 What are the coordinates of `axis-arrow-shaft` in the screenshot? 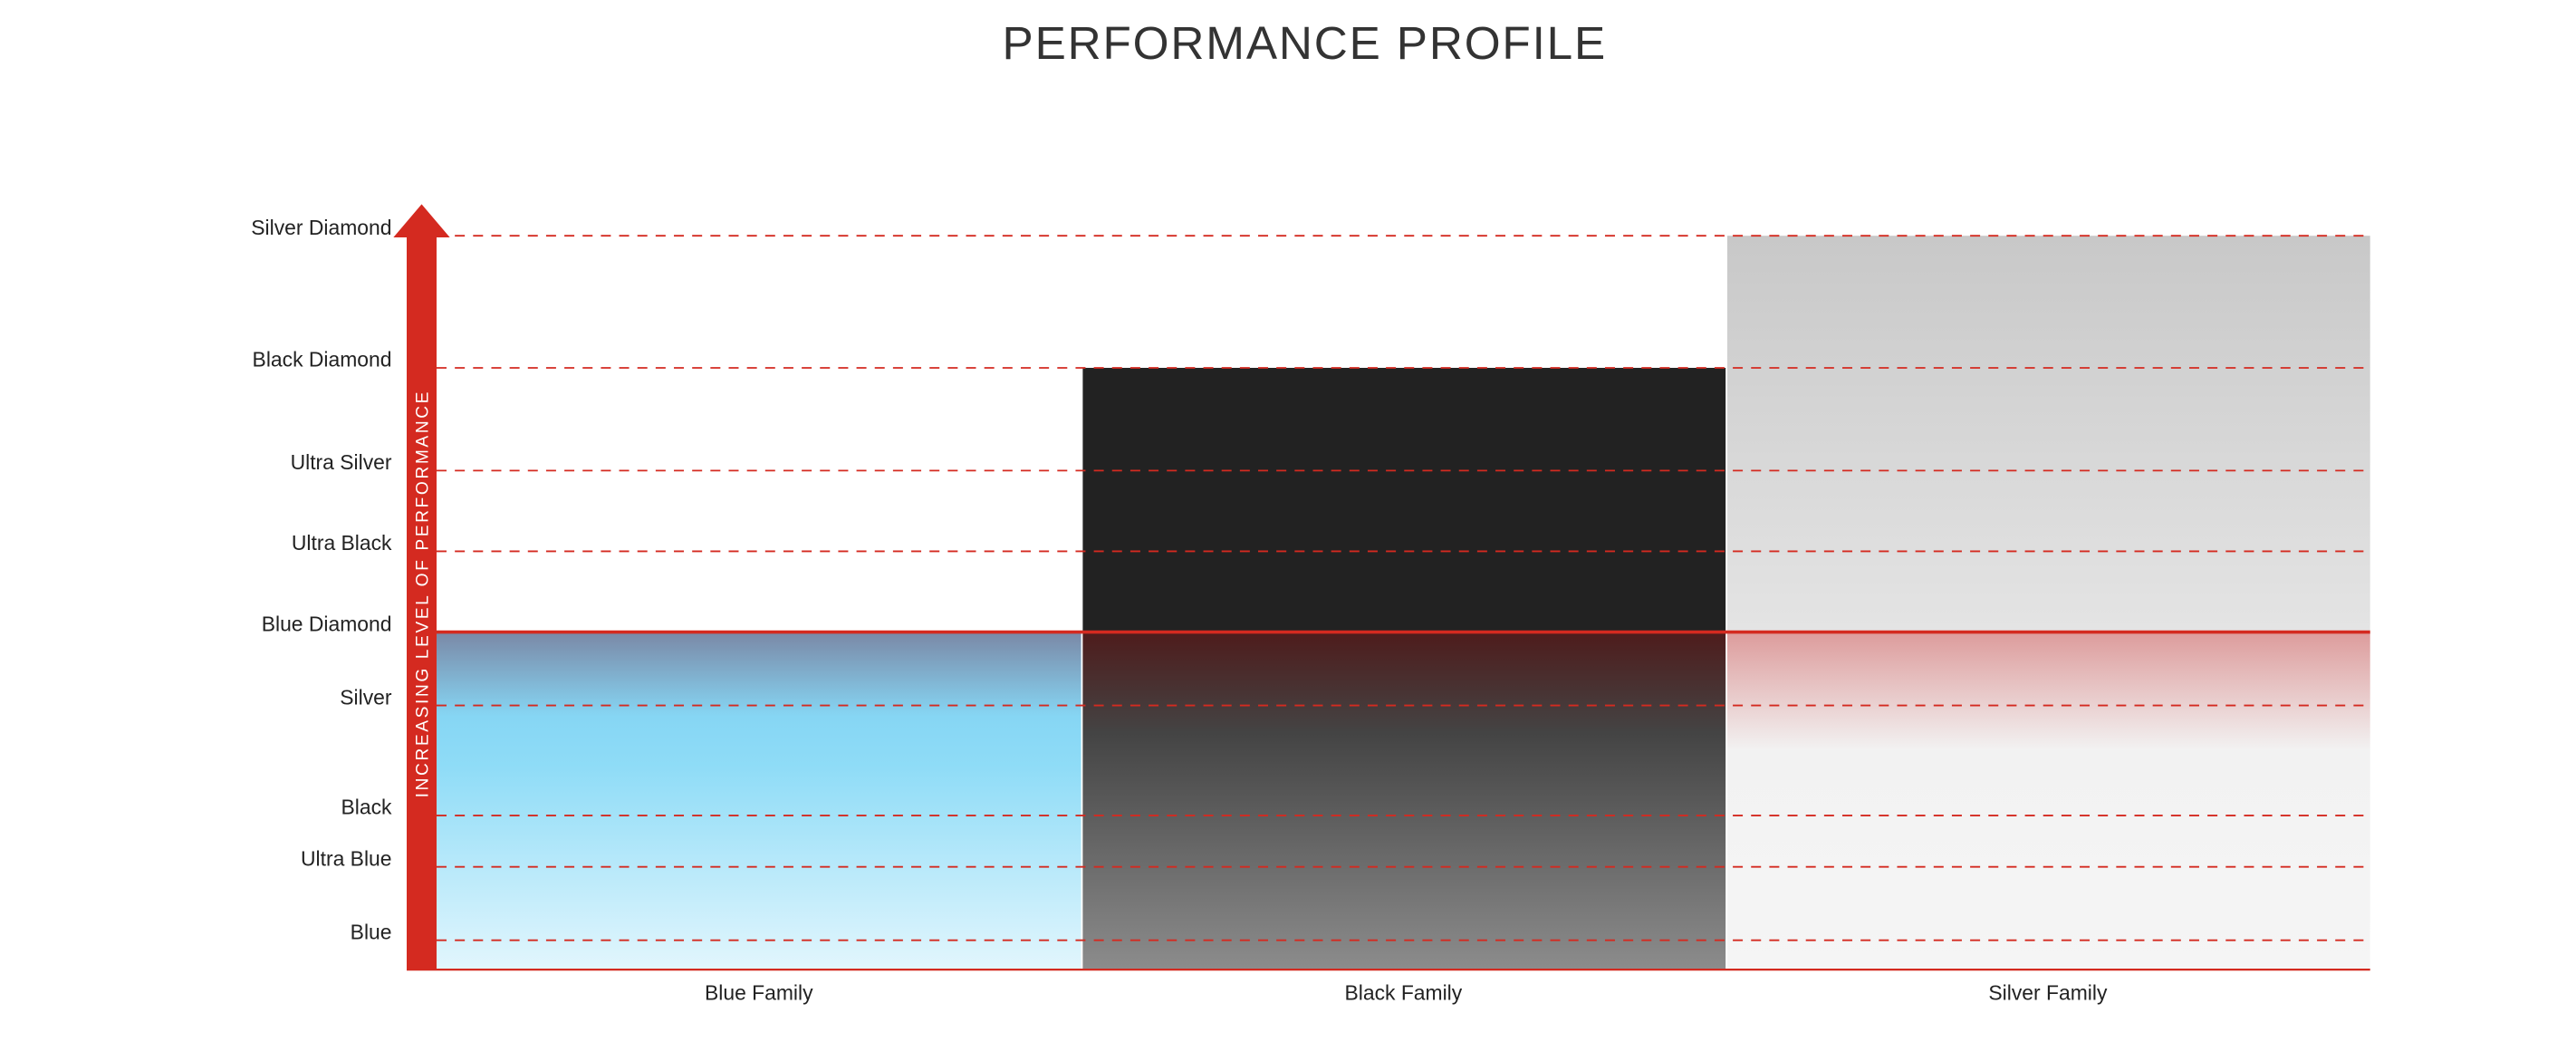 It's located at (422, 601).